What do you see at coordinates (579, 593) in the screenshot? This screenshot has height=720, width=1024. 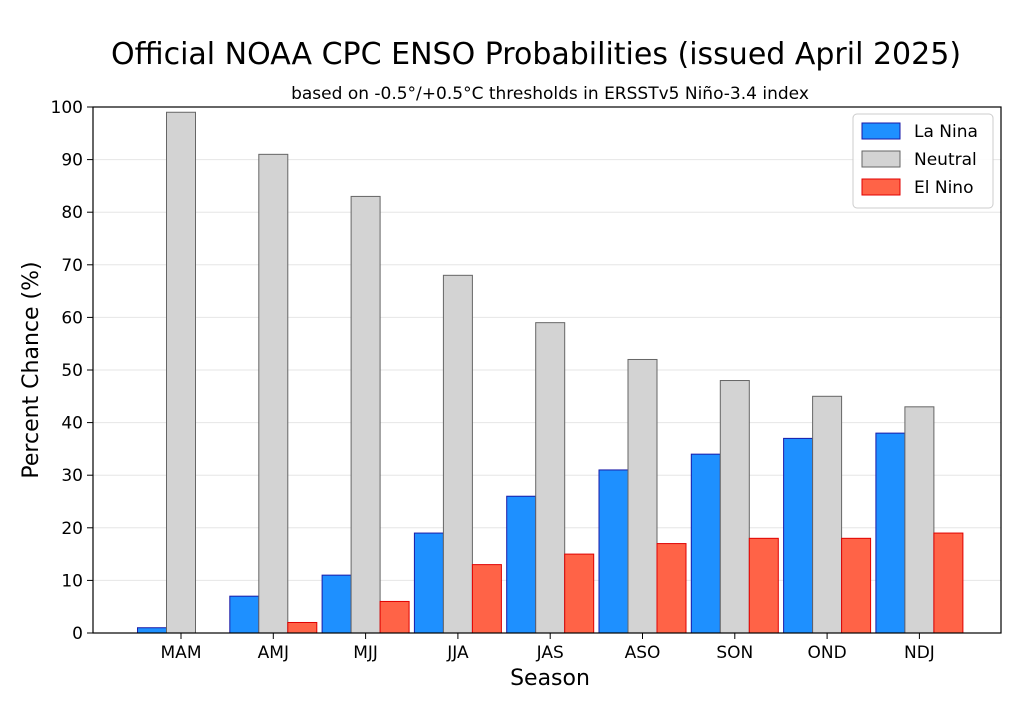 I see `bar-el-nino-jas` at bounding box center [579, 593].